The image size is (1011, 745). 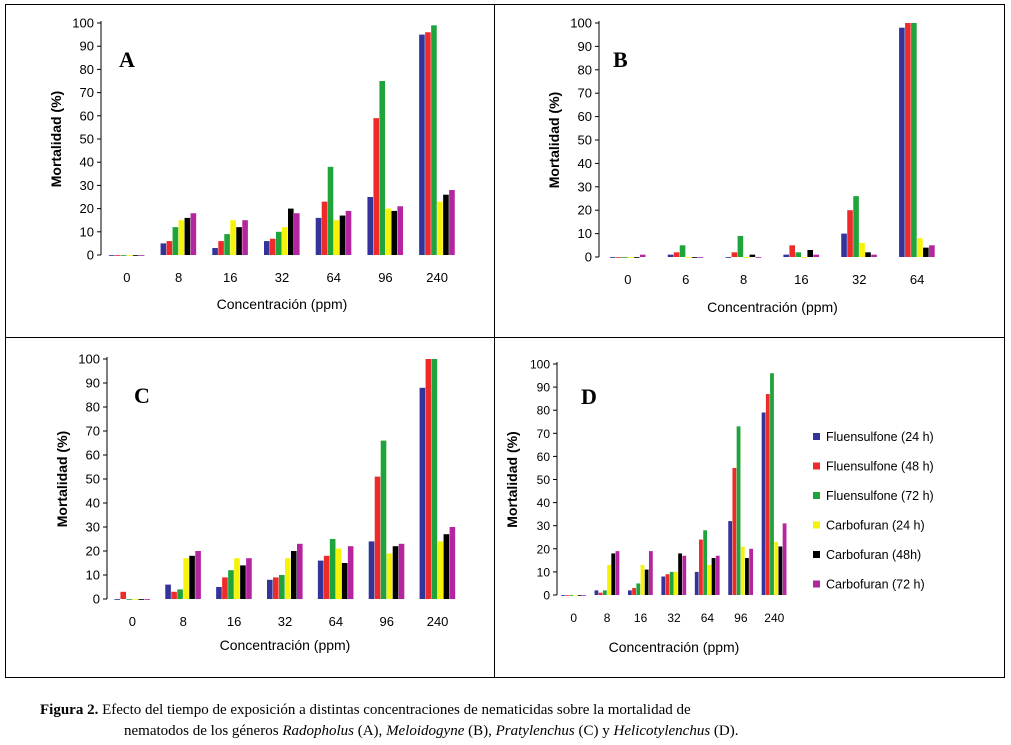 I want to click on bar-a-0-s1, so click(x=111, y=255).